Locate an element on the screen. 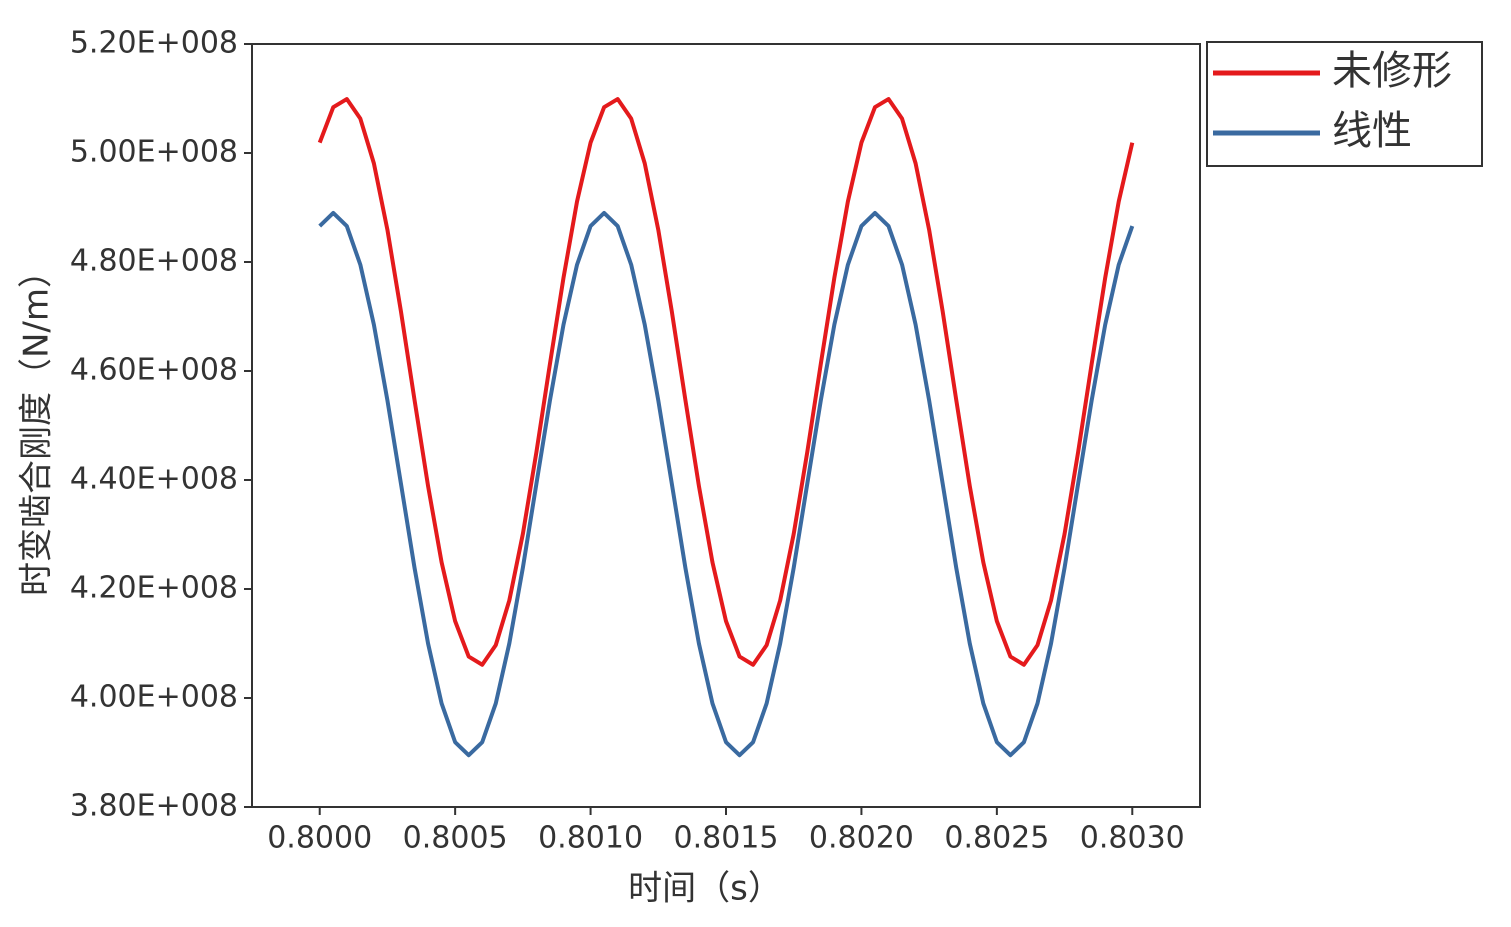 The width and height of the screenshot is (1511, 927). x-tick-label: 0.8015 is located at coordinates (726, 838).